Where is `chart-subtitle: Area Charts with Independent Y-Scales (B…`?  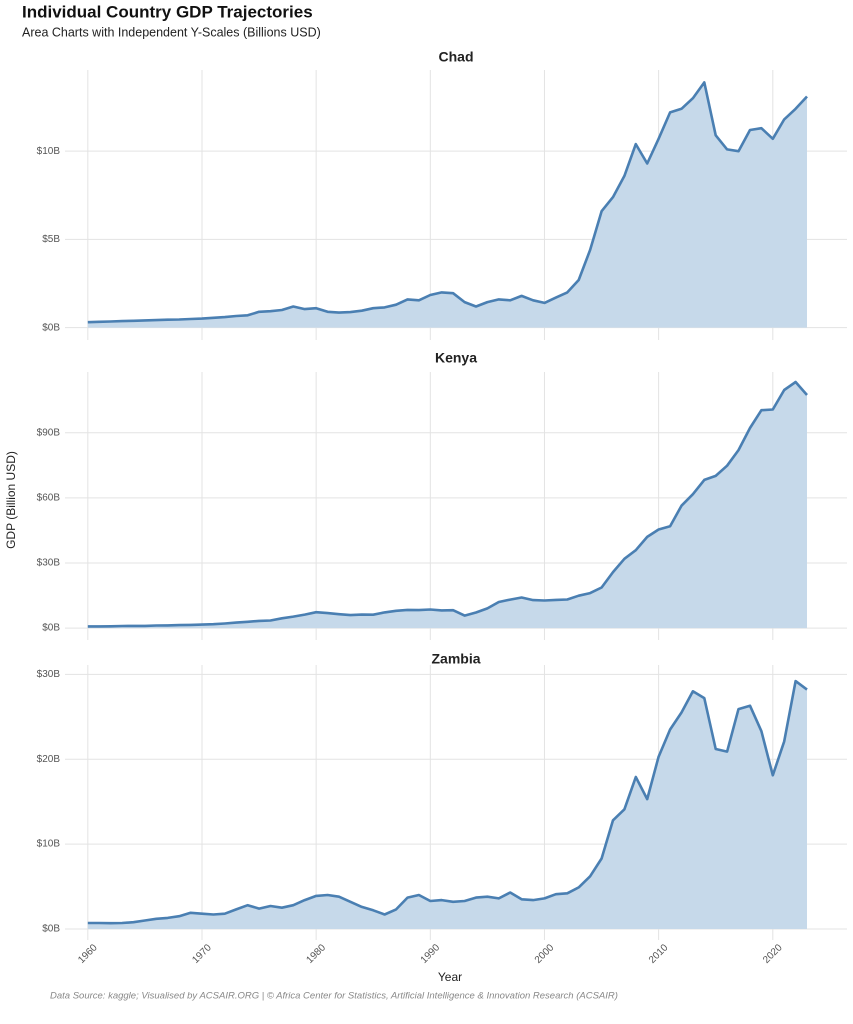
chart-subtitle: Area Charts with Independent Y-Scales (B… is located at coordinates (171, 32).